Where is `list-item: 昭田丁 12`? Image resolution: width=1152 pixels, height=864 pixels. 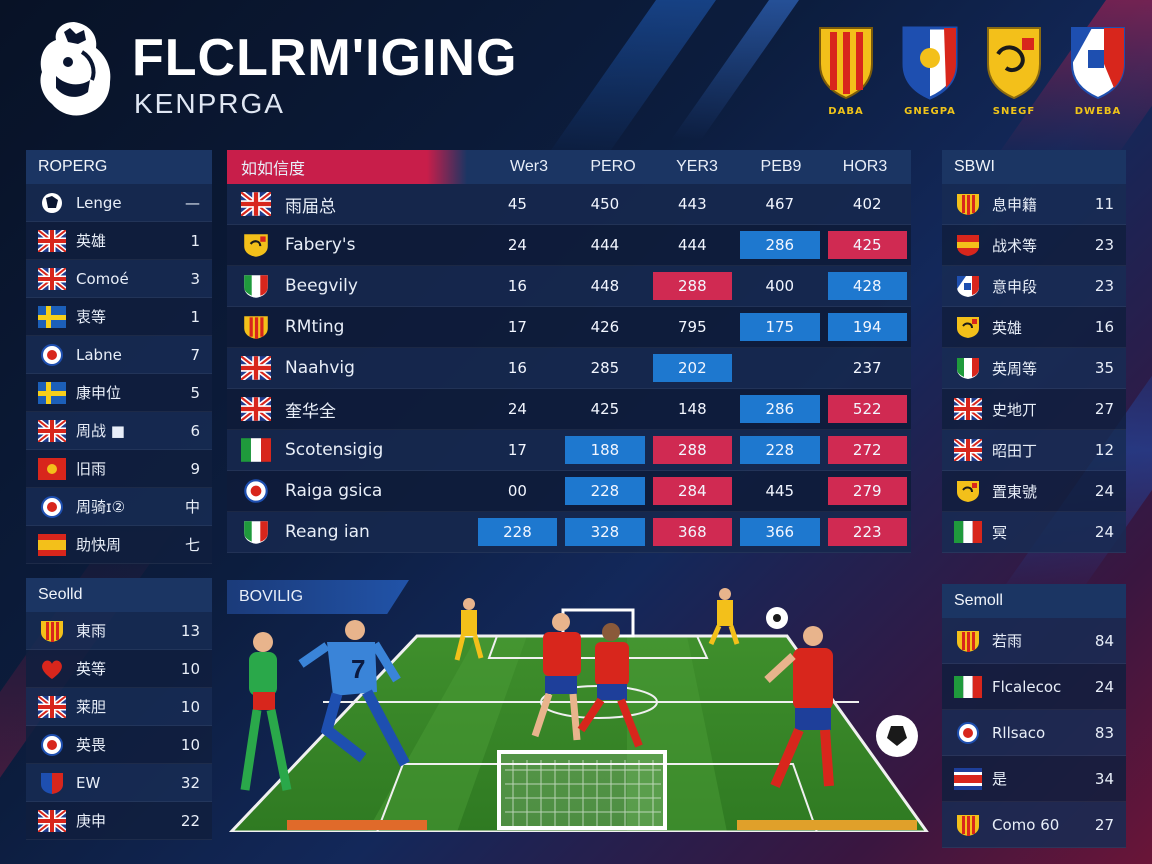 list-item: 昭田丁 12 is located at coordinates (1034, 450).